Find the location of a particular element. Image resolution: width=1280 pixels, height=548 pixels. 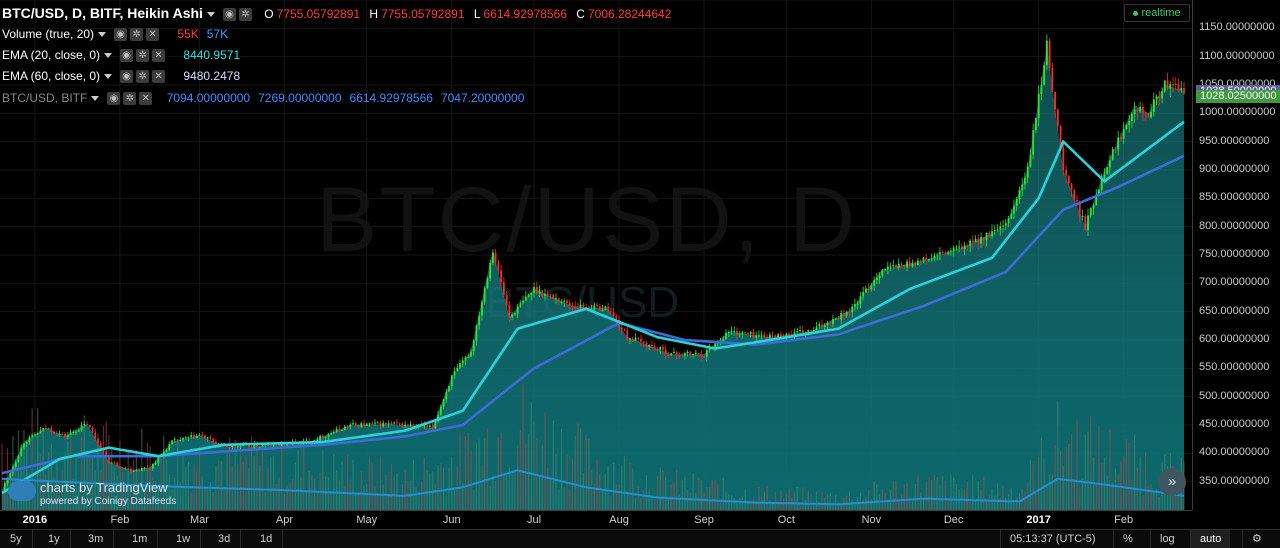

ema60-name: EMA (60, close, 0) is located at coordinates (51, 76).